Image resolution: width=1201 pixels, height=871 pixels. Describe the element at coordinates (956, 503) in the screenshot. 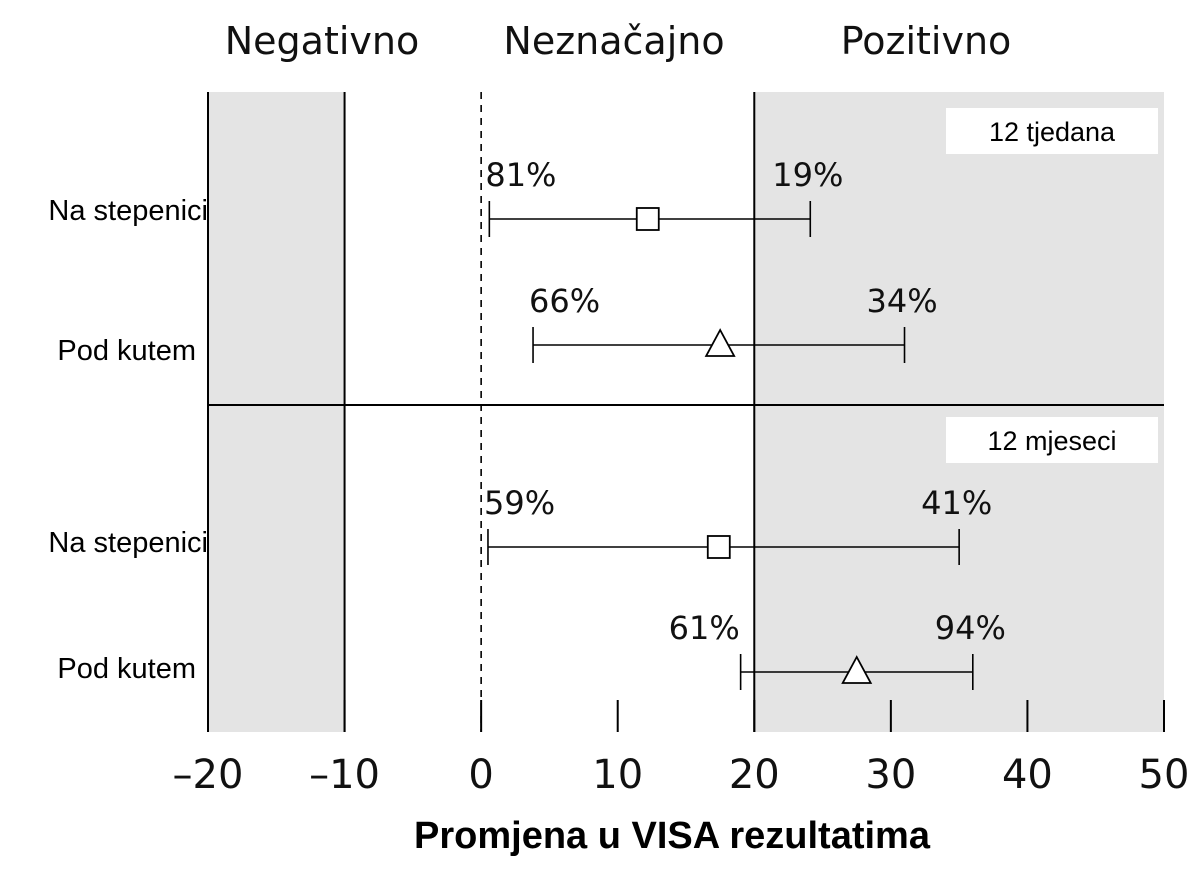

I see `high-percent-label: 41%` at that location.